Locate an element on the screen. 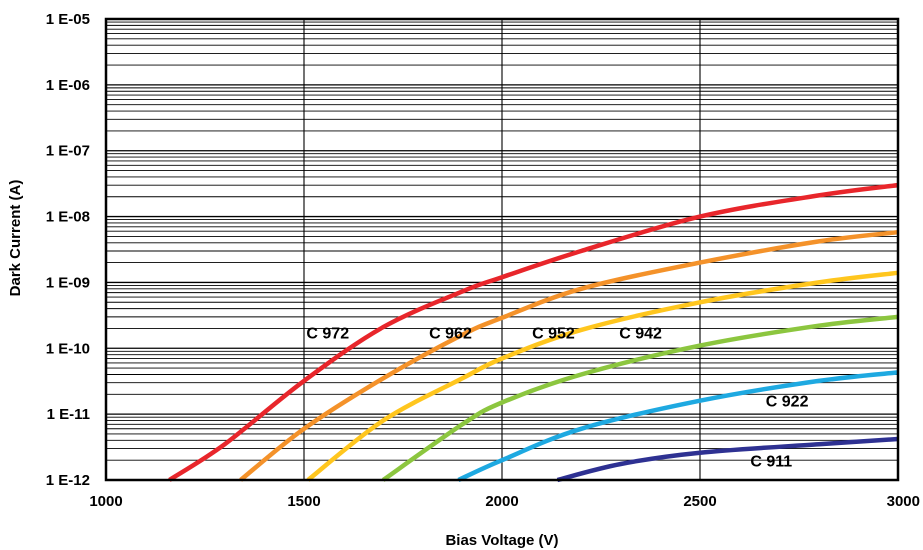  series-c-952-label: C 952 is located at coordinates (553, 334).